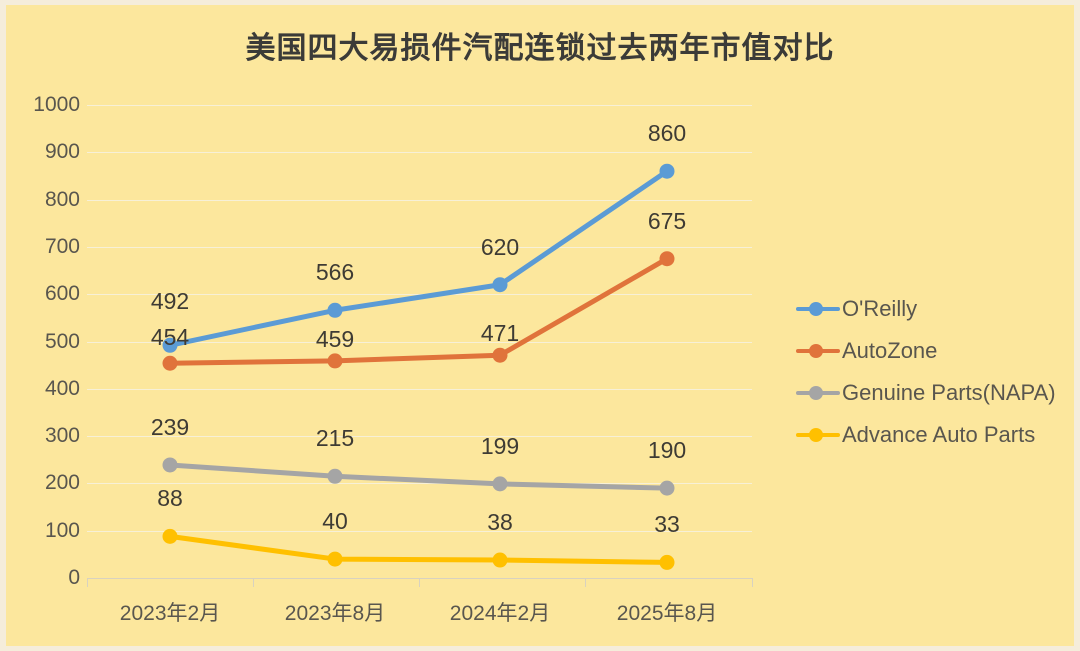 The width and height of the screenshot is (1080, 651). Describe the element at coordinates (170, 613) in the screenshot. I see `x-axis-tick-label: 2023年2月` at that location.